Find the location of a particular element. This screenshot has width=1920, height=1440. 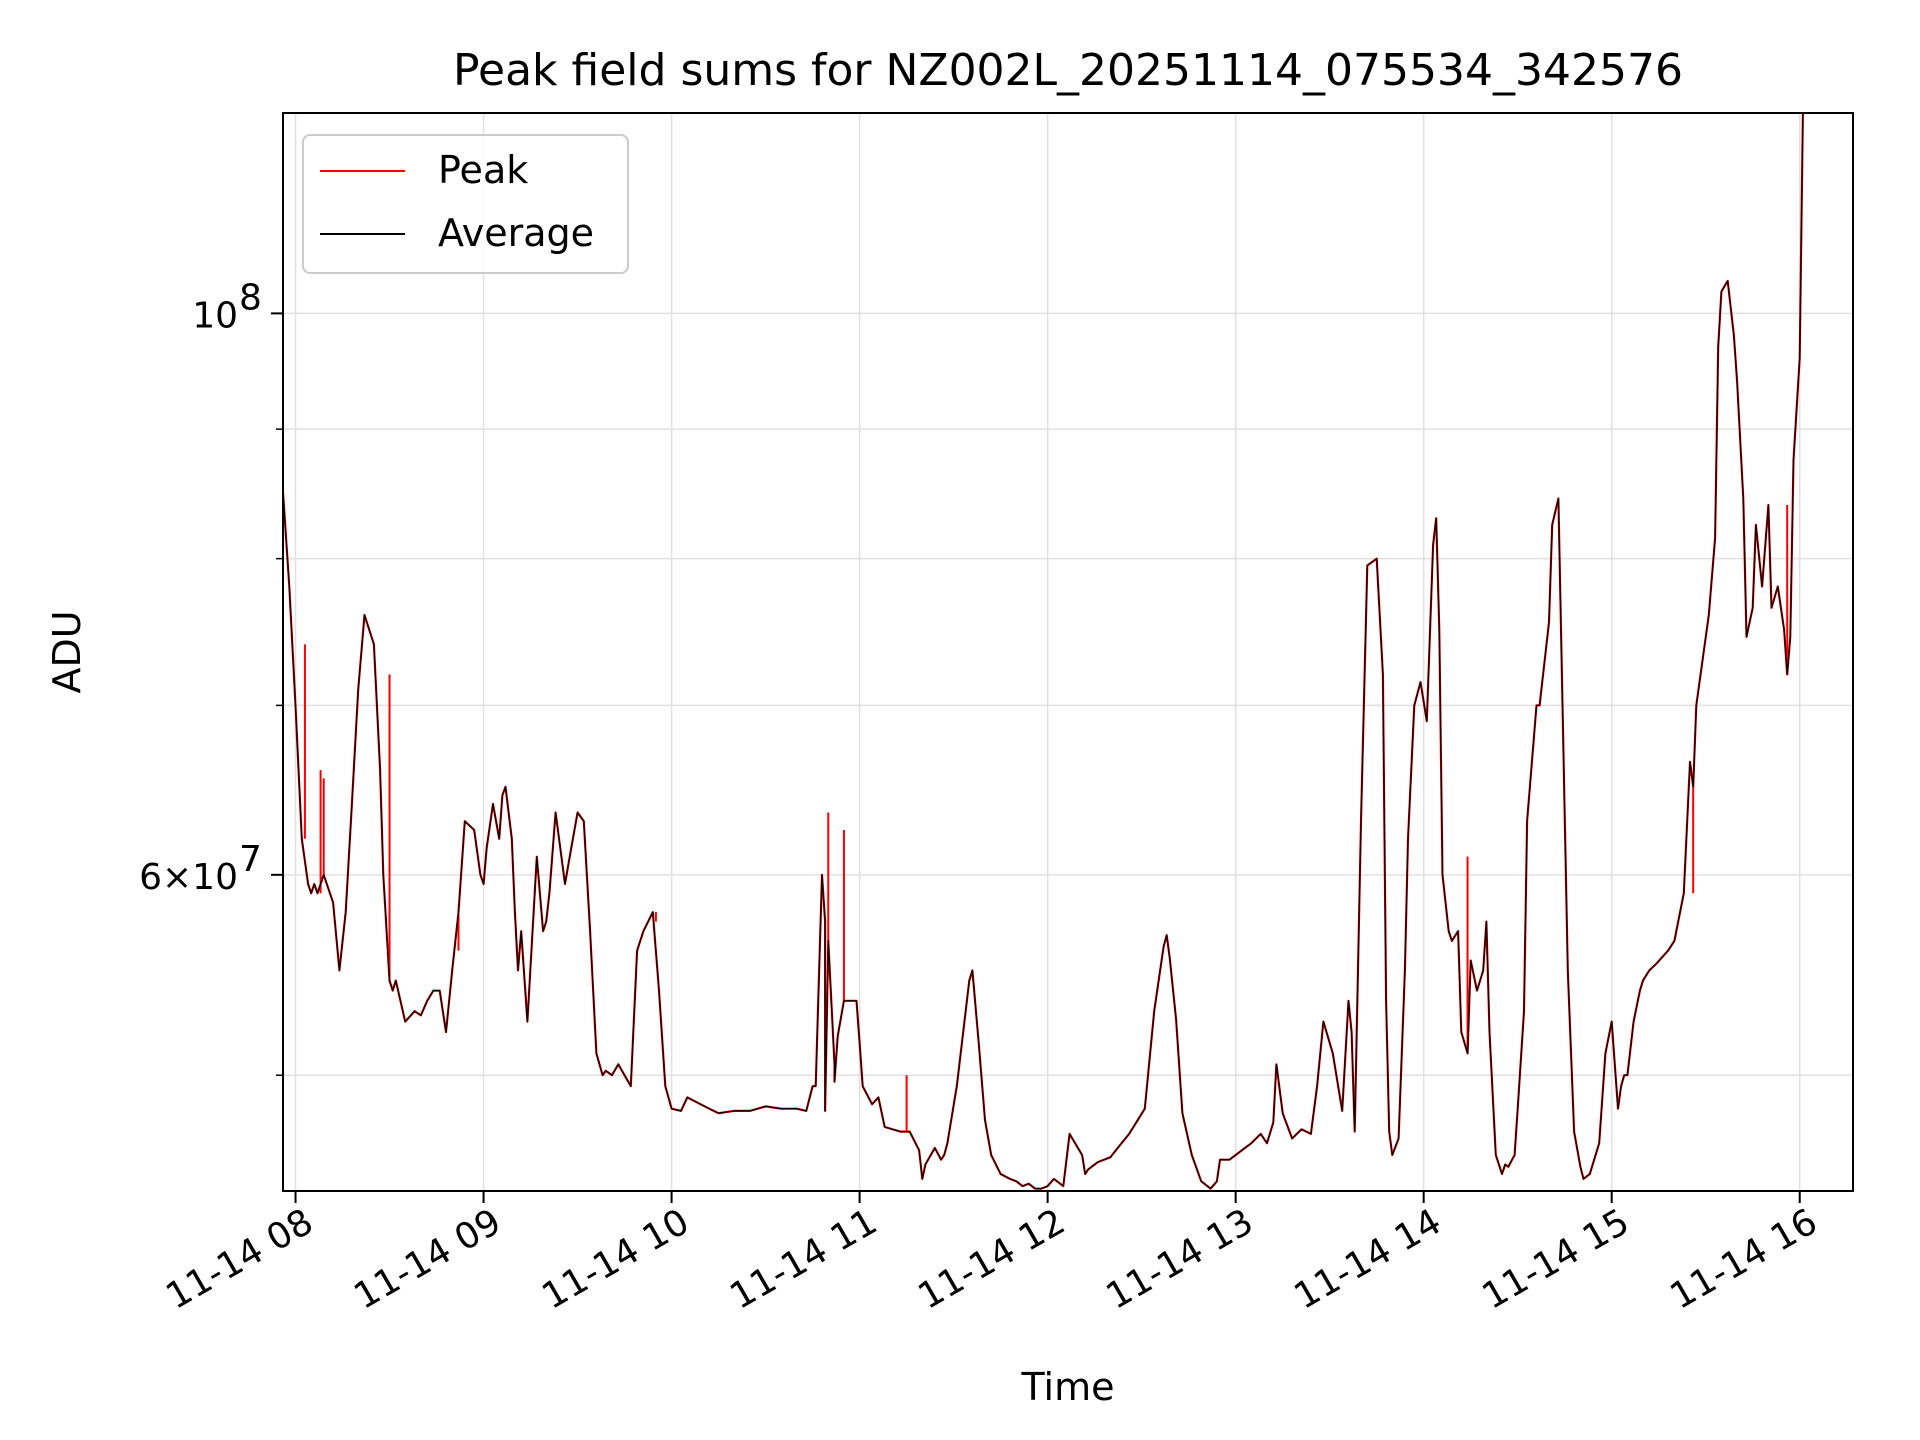

y-tick-label: 10 is located at coordinates (215, 315).